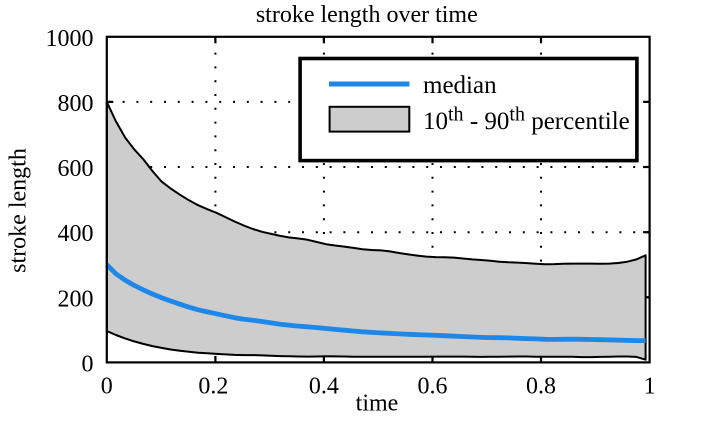  Describe the element at coordinates (650, 387) in the screenshot. I see `svg-text: 1` at that location.